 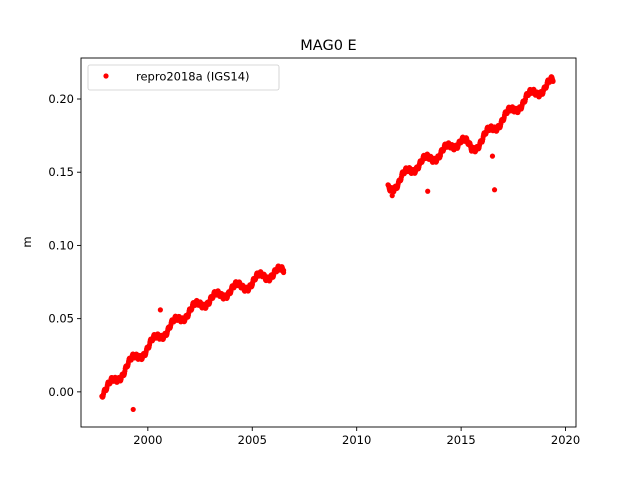 I want to click on legend: repro2018a (IGS14), so click(x=183, y=77).